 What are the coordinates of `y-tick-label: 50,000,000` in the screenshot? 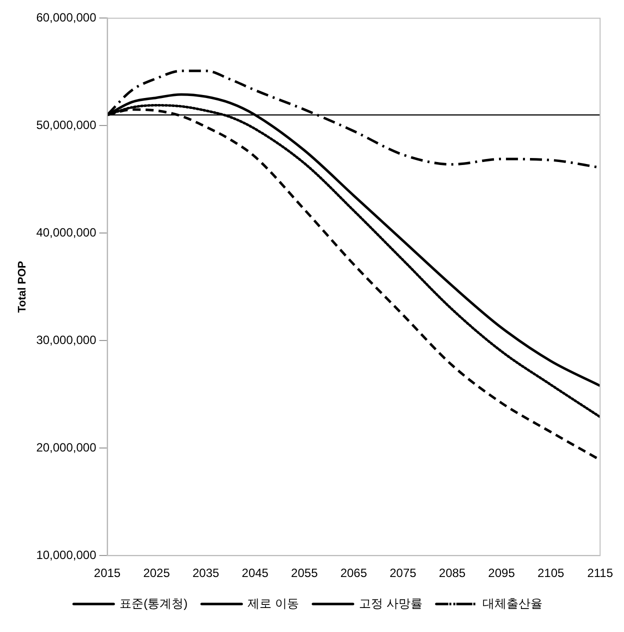 It's located at (66, 125).